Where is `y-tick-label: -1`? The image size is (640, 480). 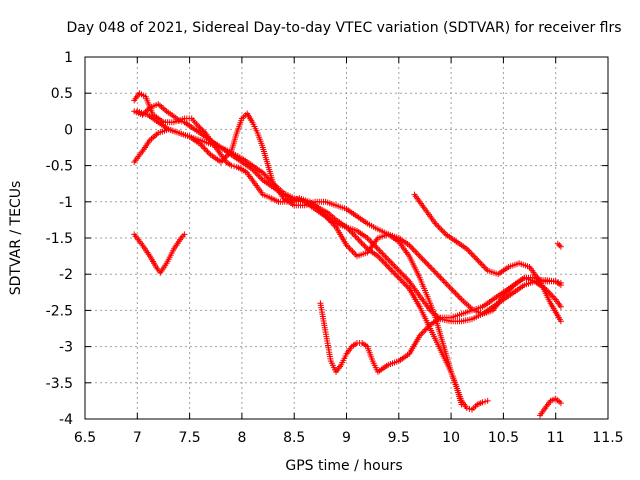
y-tick-label: -1 is located at coordinates (66, 203).